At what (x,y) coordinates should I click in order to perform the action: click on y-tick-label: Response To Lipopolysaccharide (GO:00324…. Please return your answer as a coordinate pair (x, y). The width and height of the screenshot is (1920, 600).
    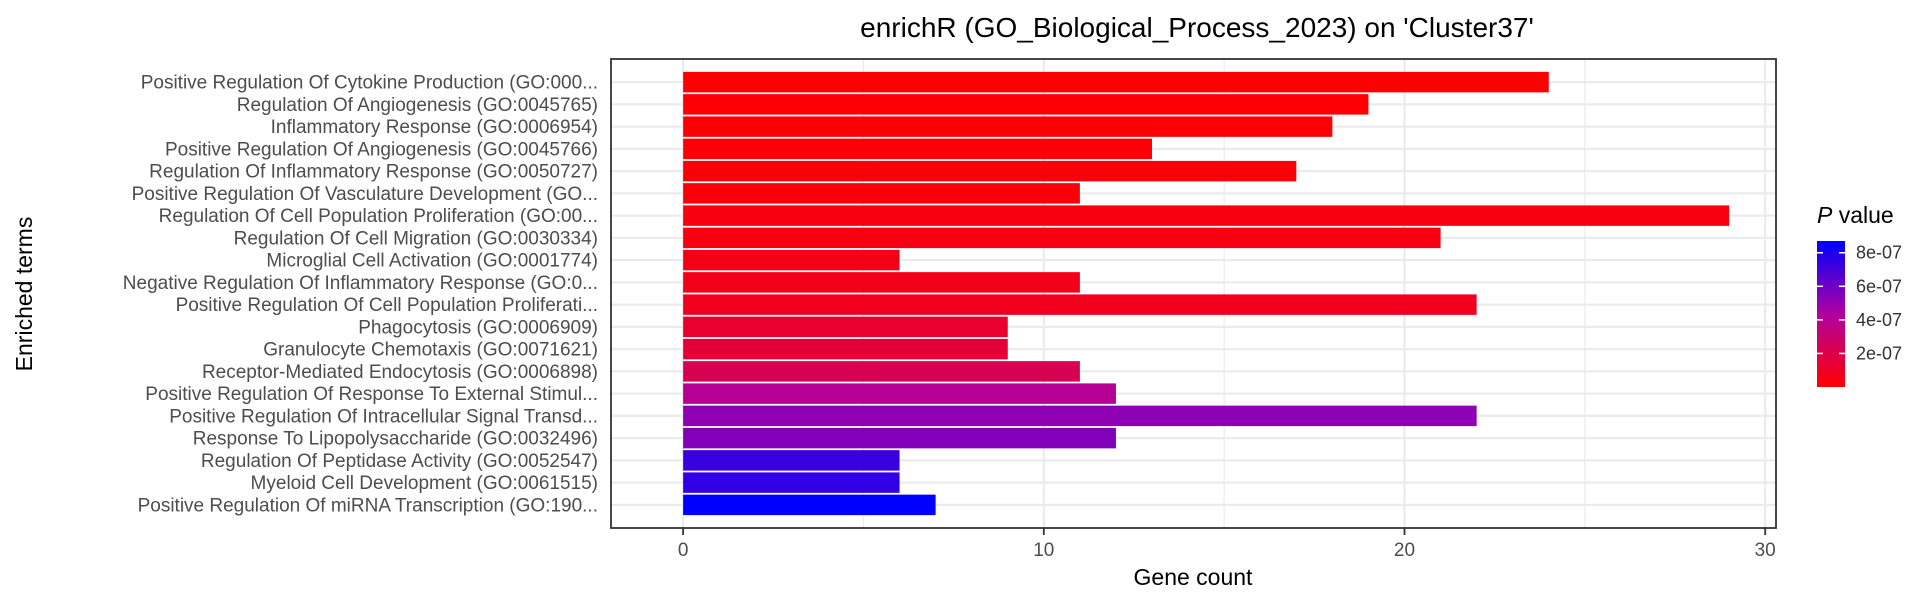
    Looking at the image, I should click on (395, 439).